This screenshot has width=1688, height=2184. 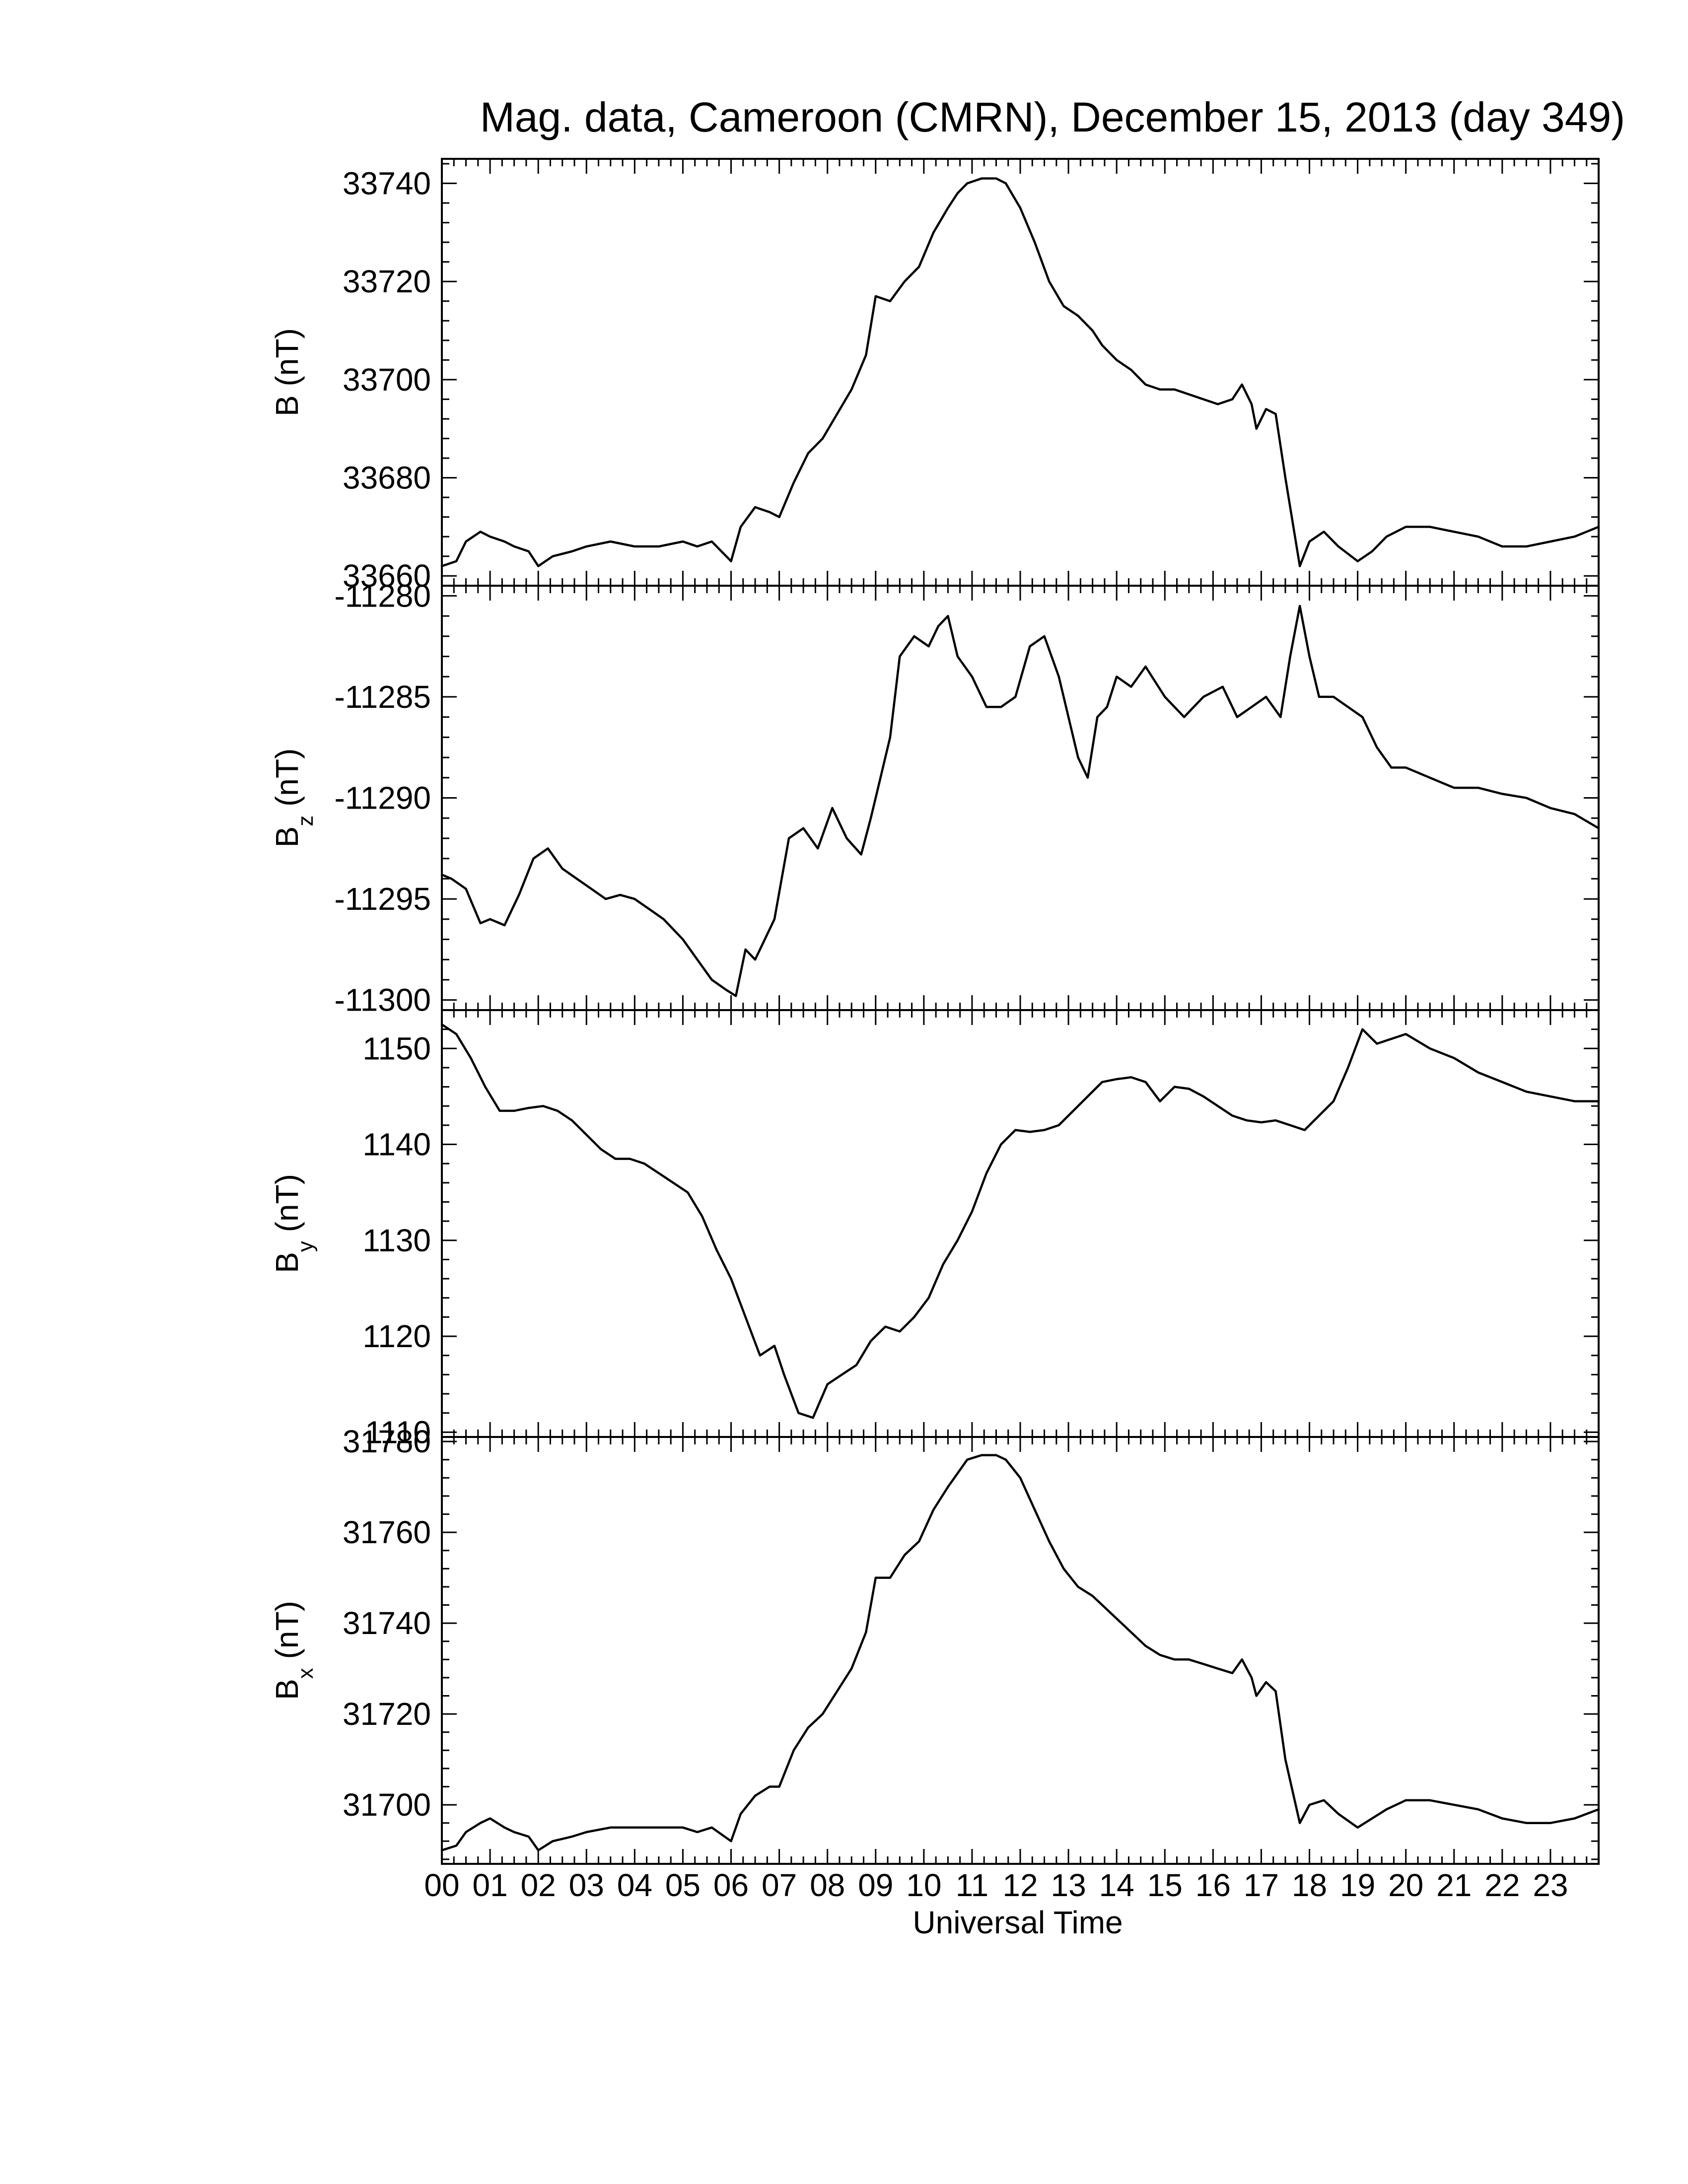 I want to click on y-tick-label: 33680, so click(x=387, y=478).